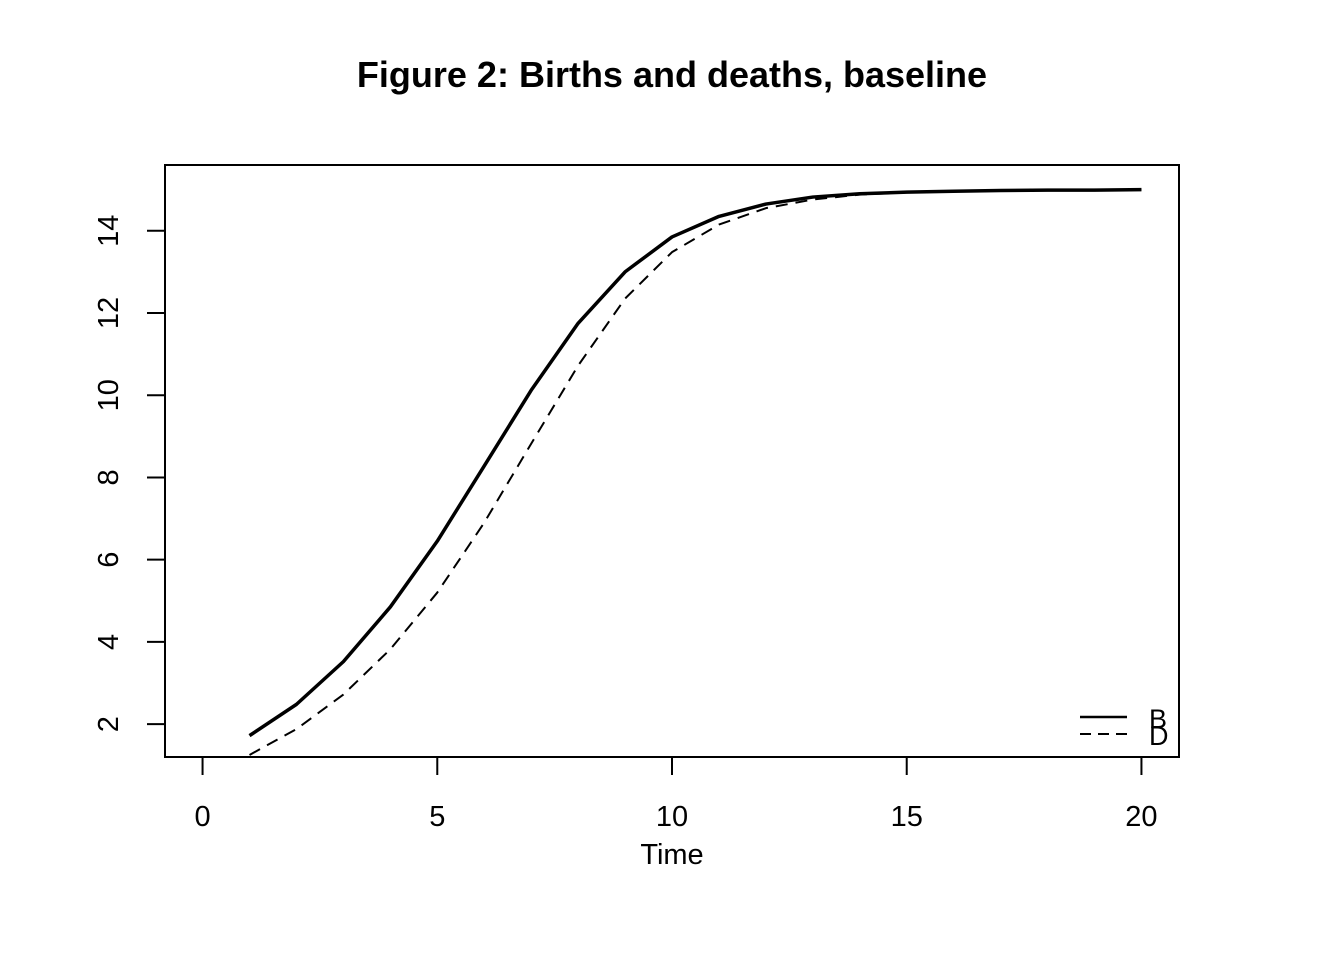 The width and height of the screenshot is (1344, 960). What do you see at coordinates (676, 794) in the screenshot?
I see `x-axis: 0 5 10 15 20` at bounding box center [676, 794].